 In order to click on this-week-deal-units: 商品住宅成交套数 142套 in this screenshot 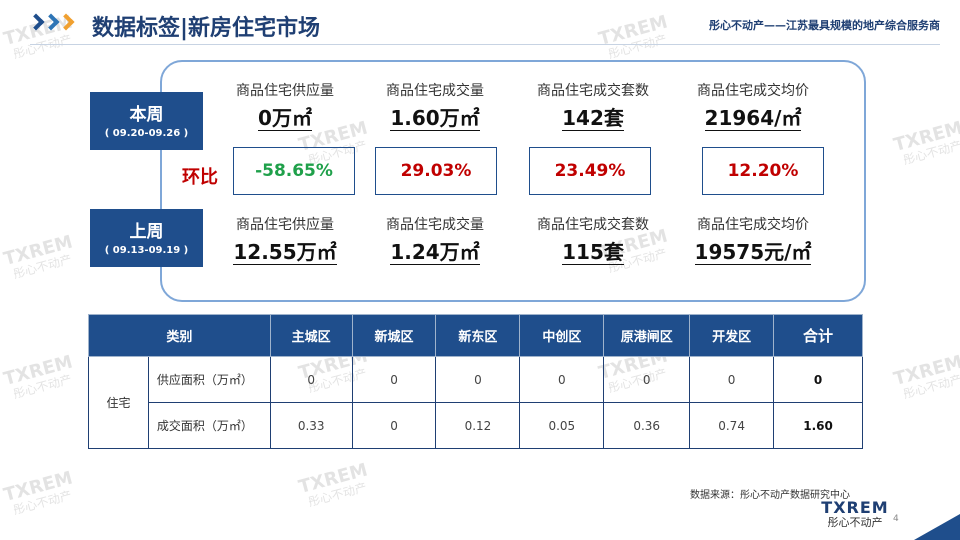, I will do `click(593, 107)`.